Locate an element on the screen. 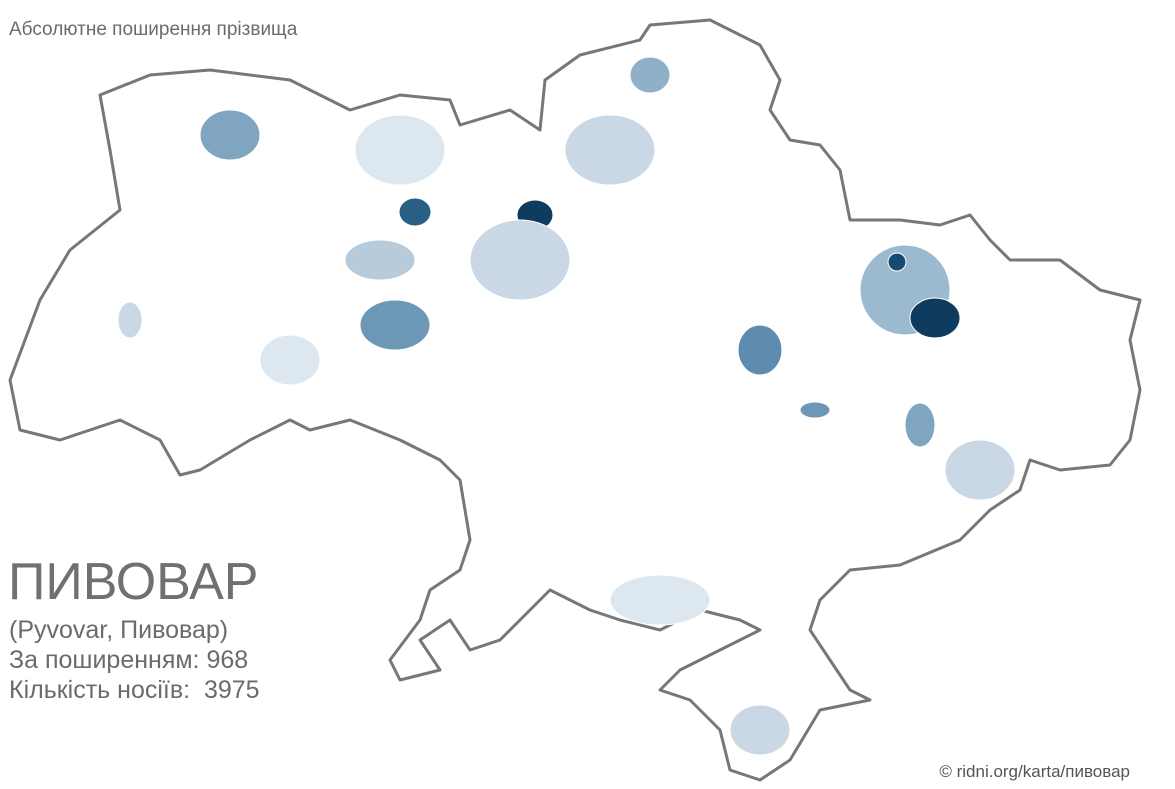  surname-count: Кількість носіїв: 3975 is located at coordinates (134, 690).